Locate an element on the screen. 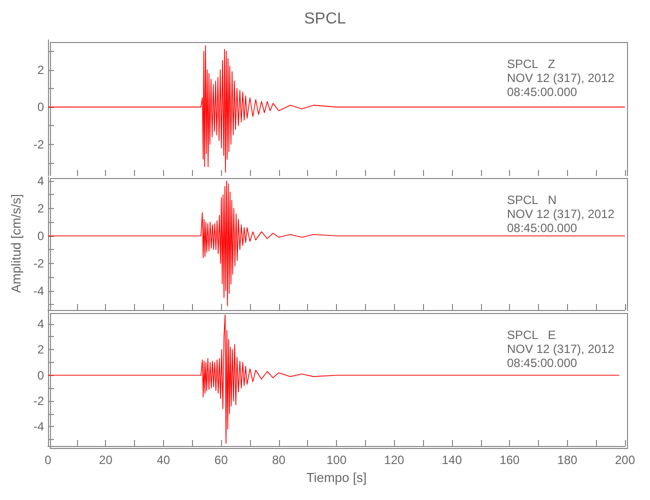  x-tick-label: 80 is located at coordinates (279, 460).